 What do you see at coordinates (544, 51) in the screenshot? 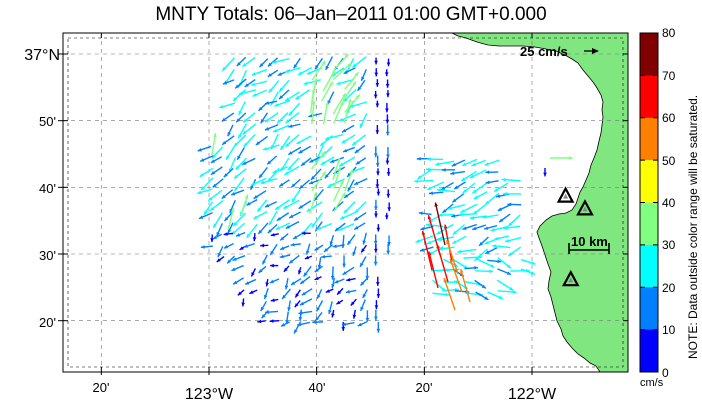
I see `speed-scale-label: 25 cm/s` at bounding box center [544, 51].